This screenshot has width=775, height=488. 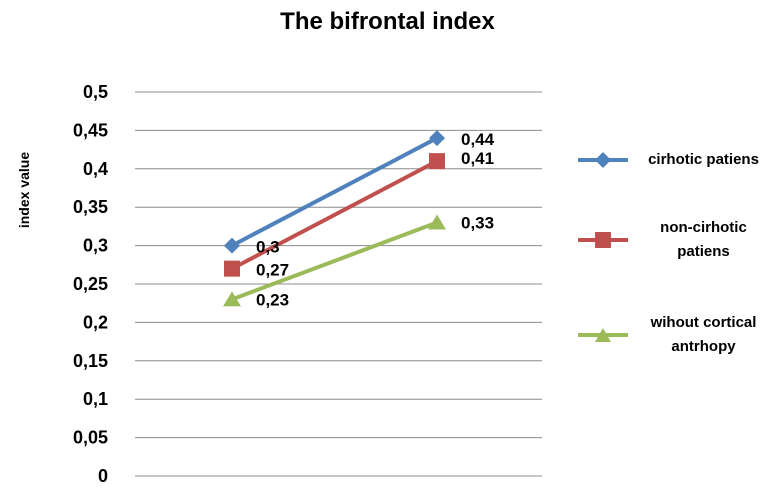 I want to click on y-tick-label: 0,15, so click(x=90, y=361).